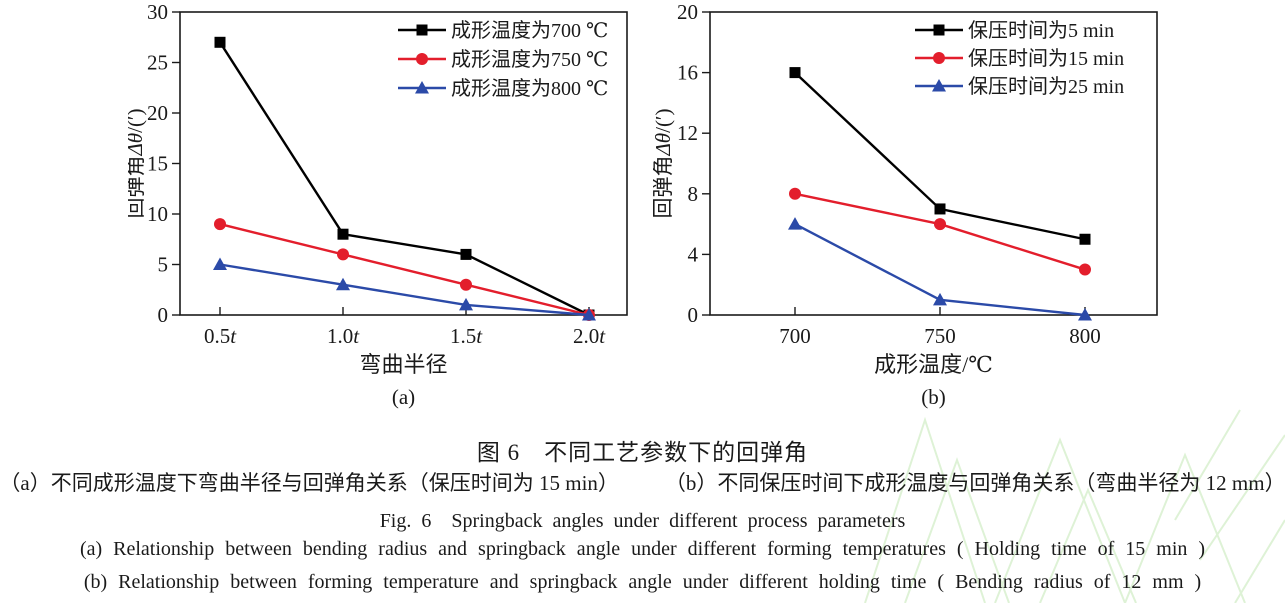  Describe the element at coordinates (1085, 336) in the screenshot. I see `x-tick-label: 800` at that location.